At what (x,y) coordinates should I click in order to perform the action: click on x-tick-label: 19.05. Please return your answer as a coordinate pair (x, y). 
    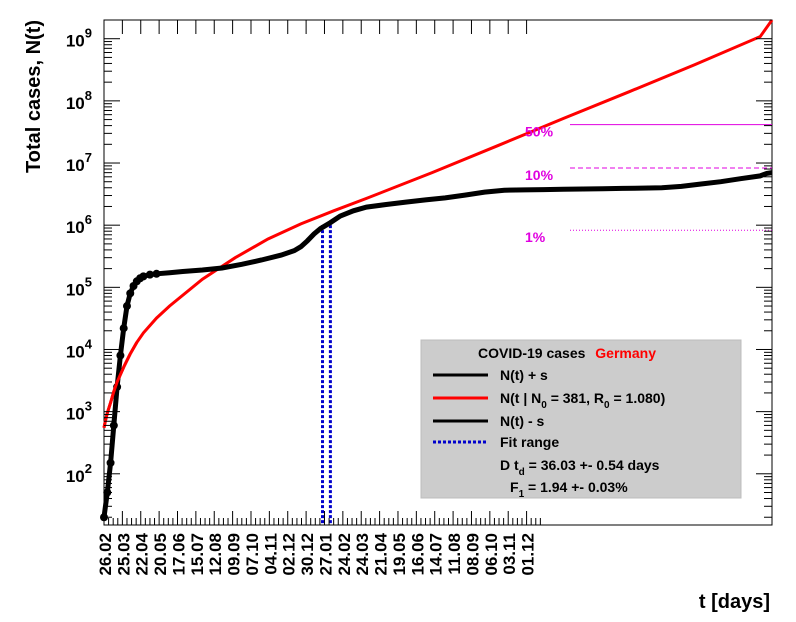
    Looking at the image, I should click on (399, 554).